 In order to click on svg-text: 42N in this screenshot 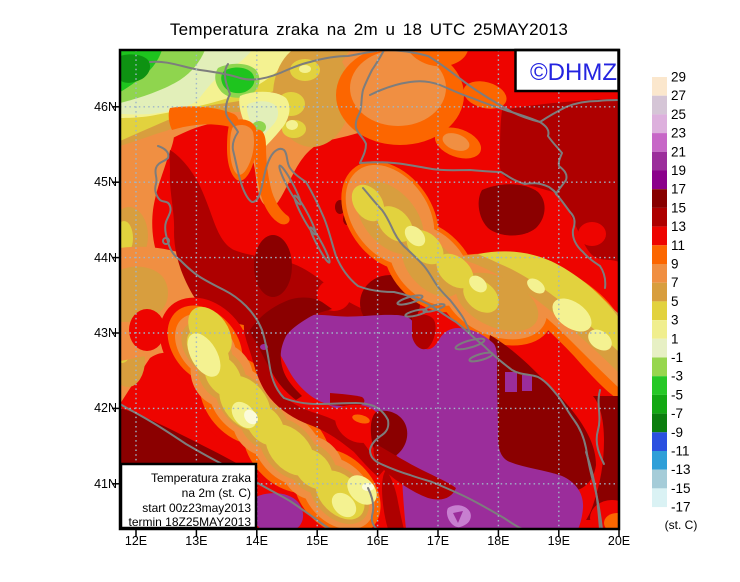, I will do `click(105, 408)`.